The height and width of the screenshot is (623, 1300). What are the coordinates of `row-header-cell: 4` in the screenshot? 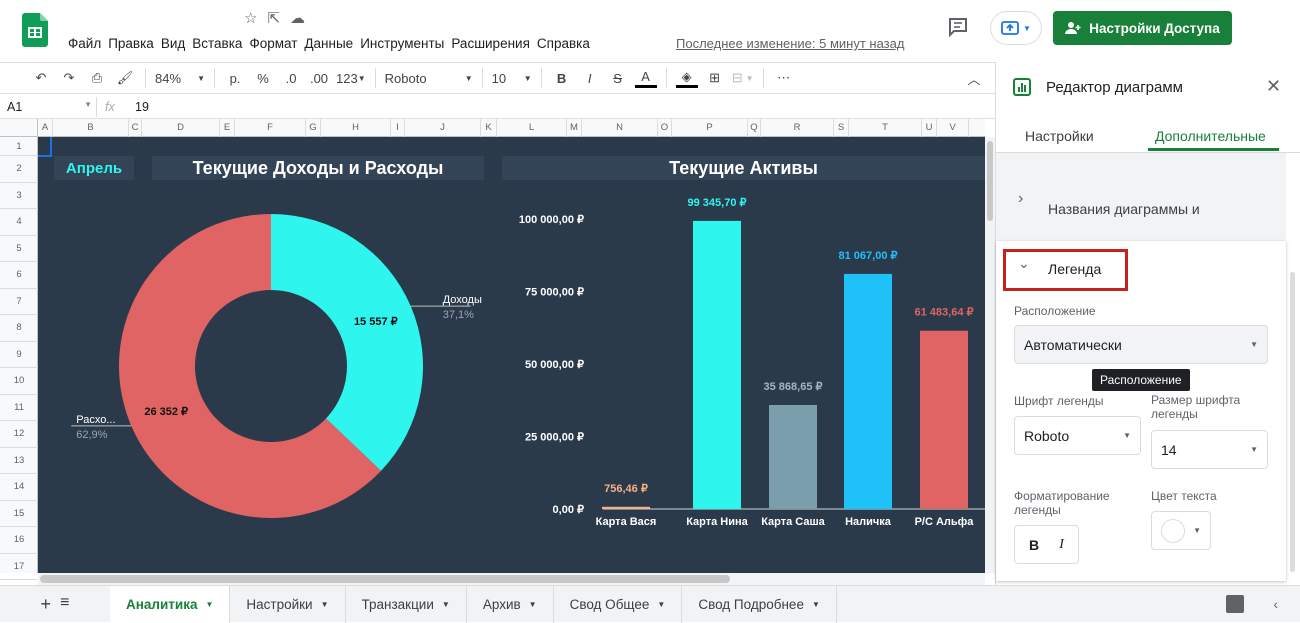 It's located at (19, 222).